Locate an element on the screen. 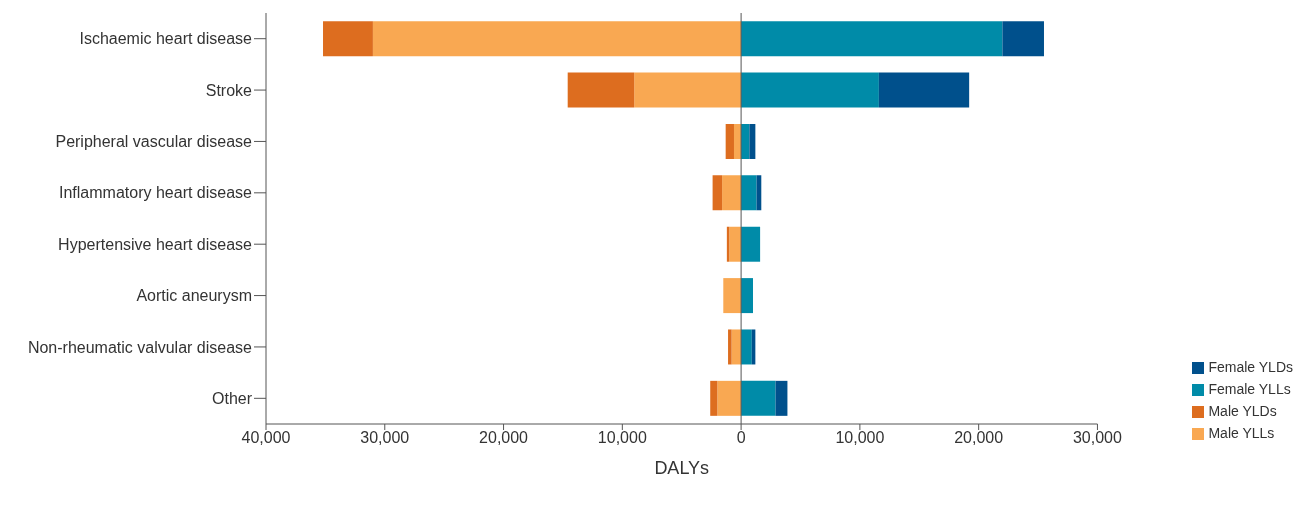 This screenshot has width=1316, height=512. x-tick-label: 40,000 is located at coordinates (266, 438).